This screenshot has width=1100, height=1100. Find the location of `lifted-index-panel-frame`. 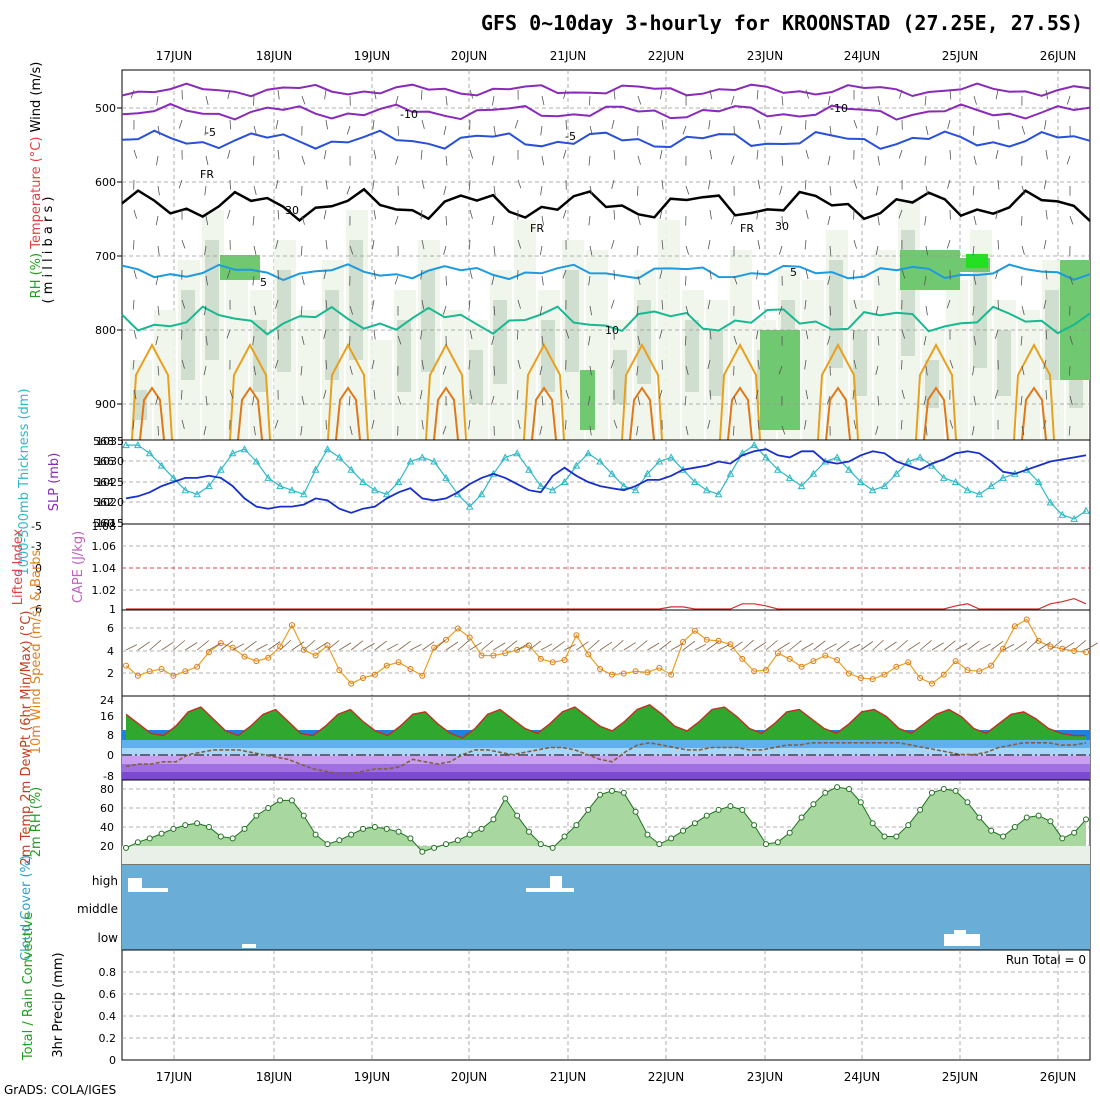

lifted-index-panel-frame is located at coordinates (606, 567).